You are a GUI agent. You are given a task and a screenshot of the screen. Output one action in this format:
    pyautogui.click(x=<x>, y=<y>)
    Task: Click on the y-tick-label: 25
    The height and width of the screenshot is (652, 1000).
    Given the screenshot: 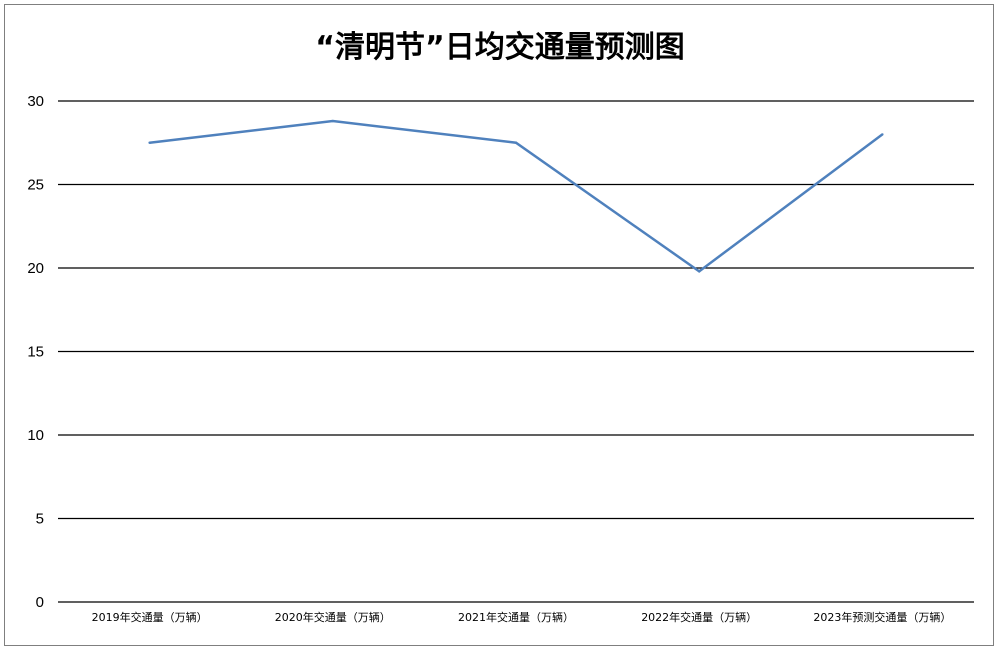 What is the action you would take?
    pyautogui.click(x=35, y=185)
    